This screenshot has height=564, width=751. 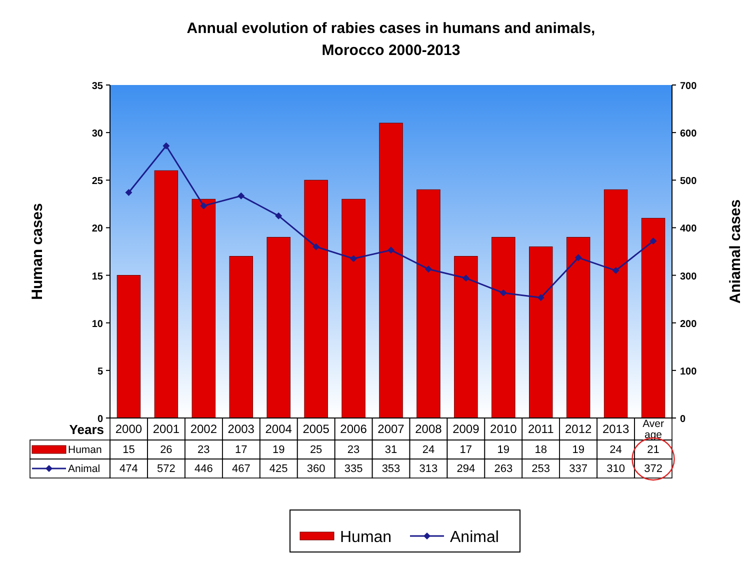 I want to click on x-tick-label: 2008, so click(x=428, y=429).